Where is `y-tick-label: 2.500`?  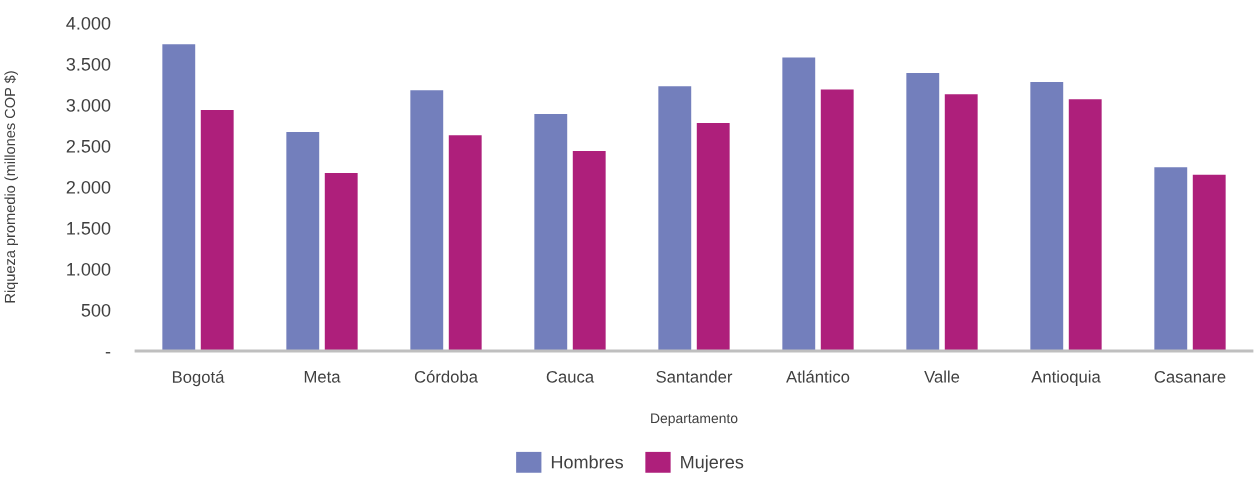 y-tick-label: 2.500 is located at coordinates (88, 146).